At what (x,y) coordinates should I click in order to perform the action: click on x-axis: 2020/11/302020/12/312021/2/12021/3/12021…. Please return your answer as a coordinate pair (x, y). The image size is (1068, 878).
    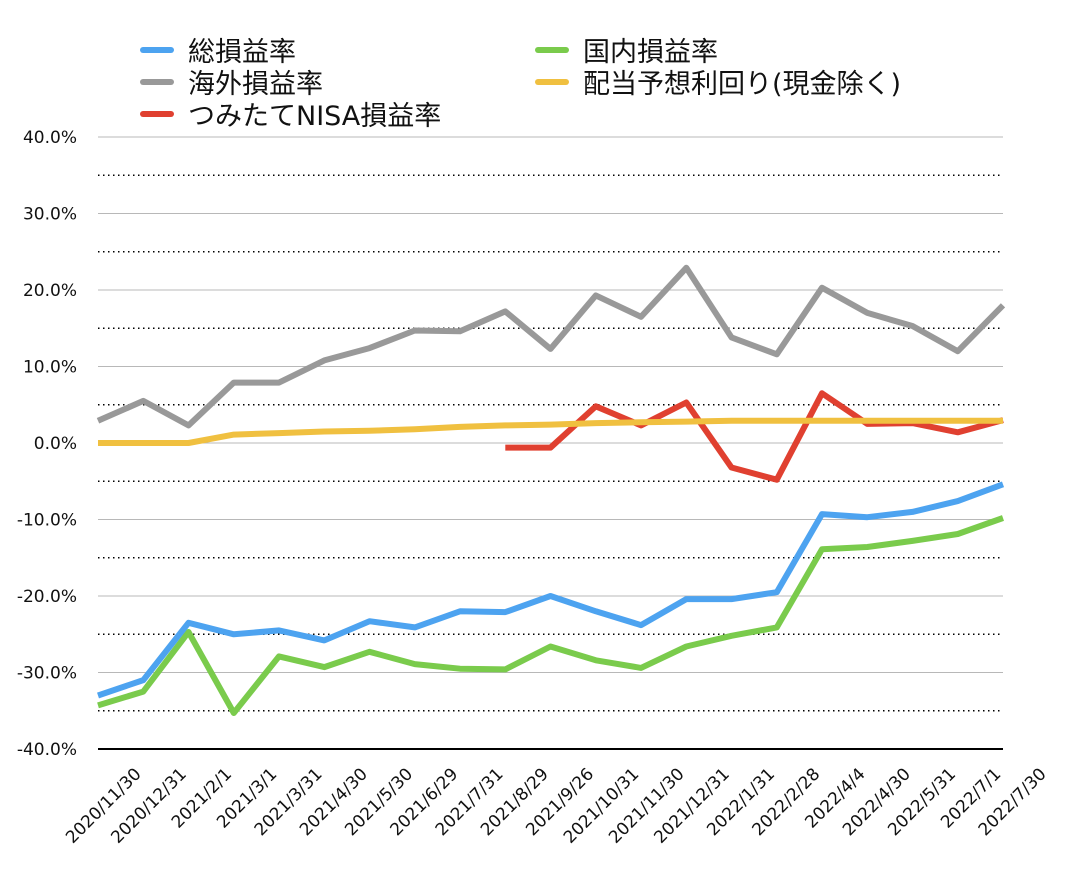
    Looking at the image, I should click on (556, 805).